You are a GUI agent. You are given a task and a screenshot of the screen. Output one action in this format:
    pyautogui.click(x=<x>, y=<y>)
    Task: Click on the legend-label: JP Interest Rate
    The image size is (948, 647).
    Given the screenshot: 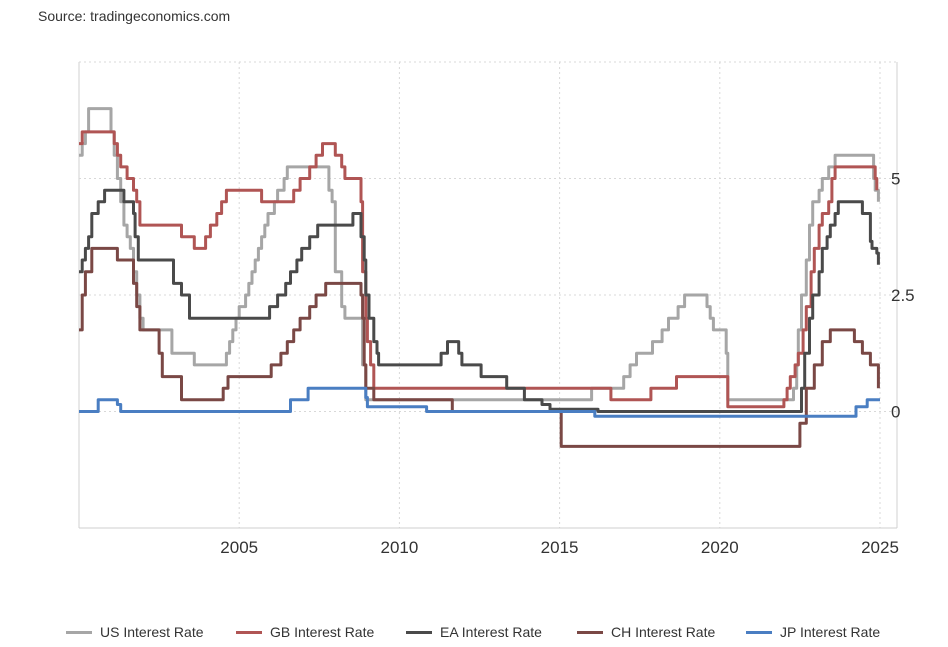 What is the action you would take?
    pyautogui.click(x=830, y=632)
    